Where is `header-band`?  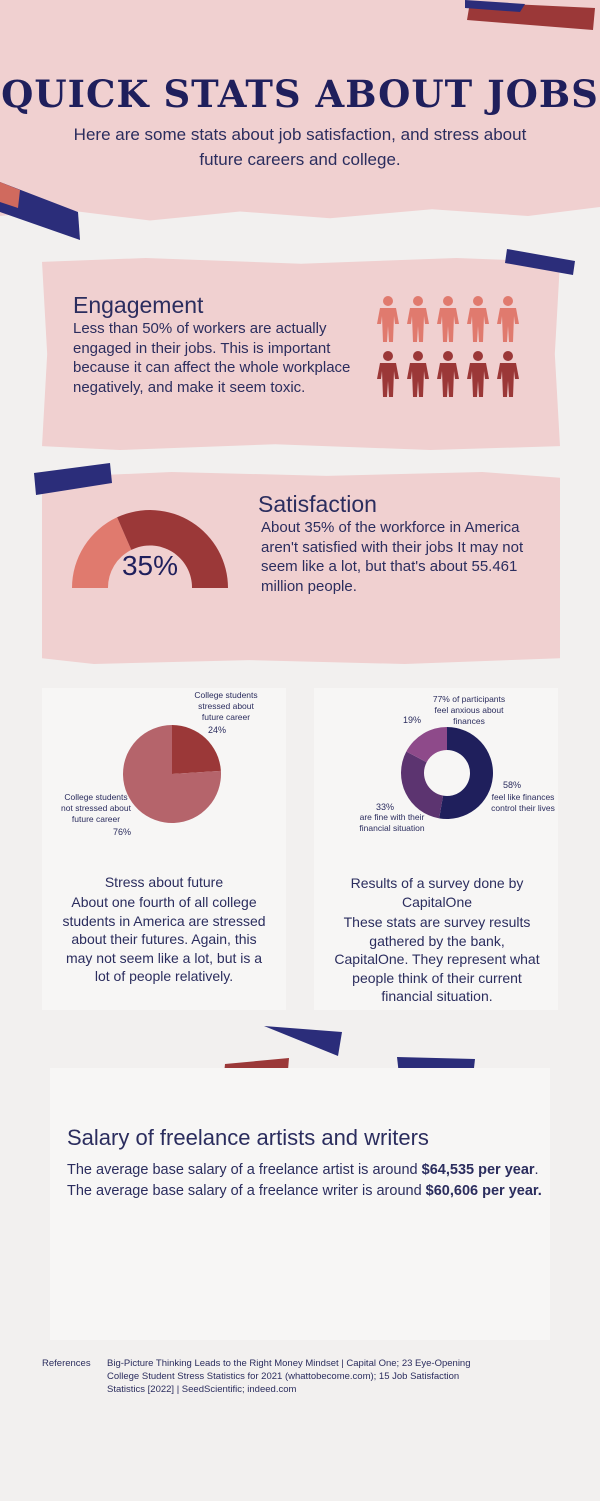
header-band is located at coordinates (300, 110).